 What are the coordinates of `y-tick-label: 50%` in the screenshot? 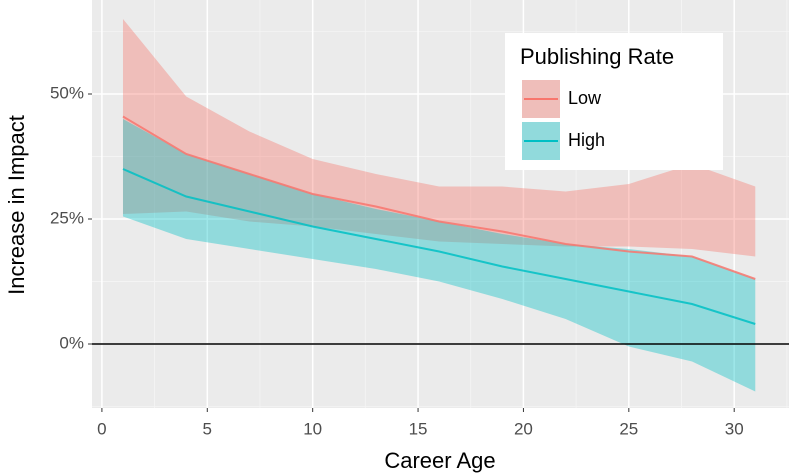 It's located at (67, 92).